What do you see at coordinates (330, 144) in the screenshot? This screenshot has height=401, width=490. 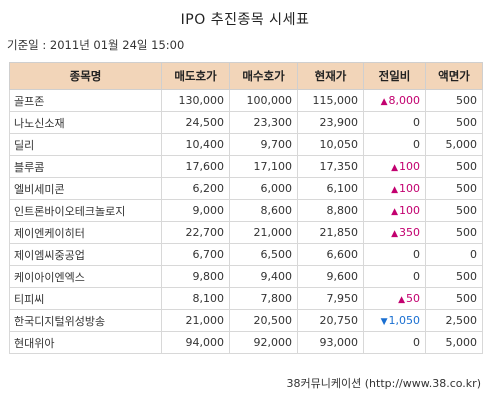 I see `current-price-cell: 10,050` at bounding box center [330, 144].